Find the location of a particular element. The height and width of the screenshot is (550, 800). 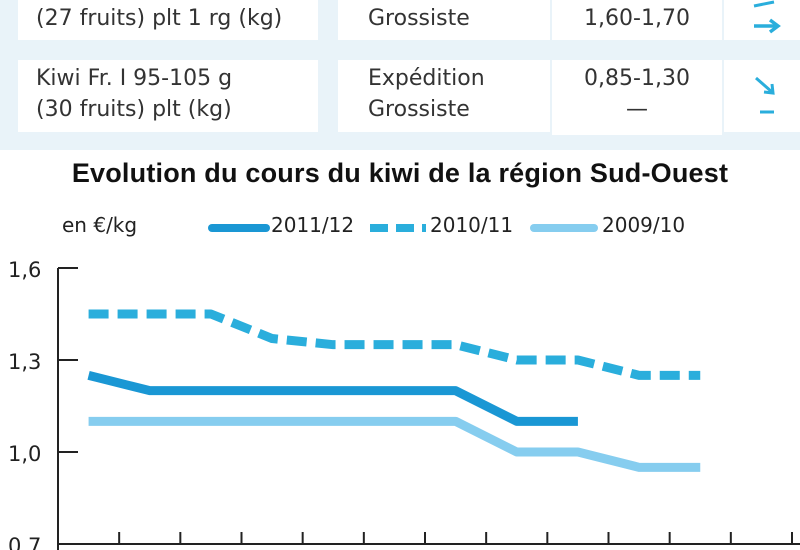

stage-line: Expédition is located at coordinates (426, 78).